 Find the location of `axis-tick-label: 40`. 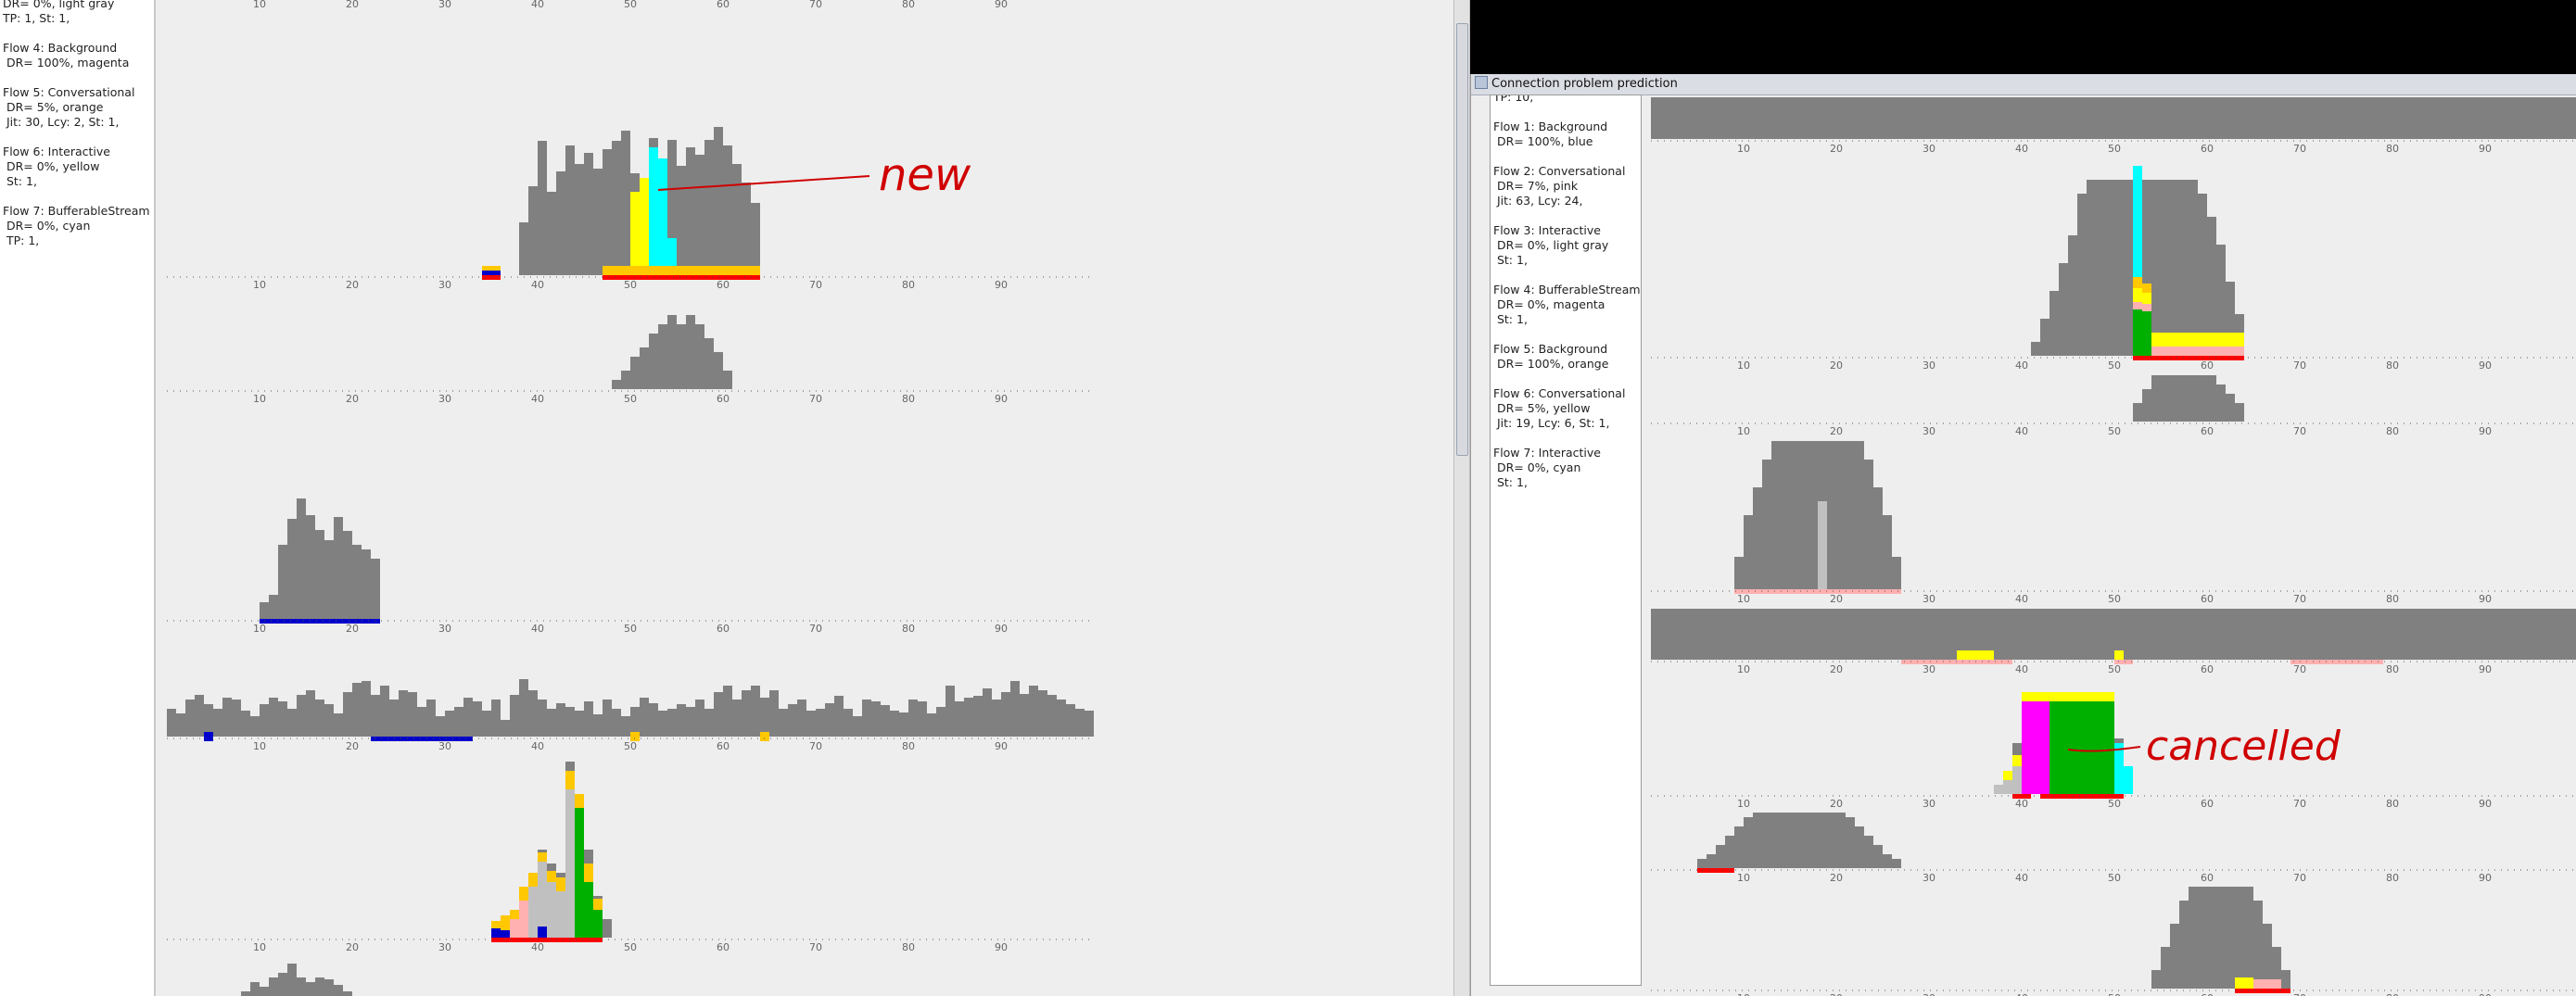

axis-tick-label: 40 is located at coordinates (2021, 149).